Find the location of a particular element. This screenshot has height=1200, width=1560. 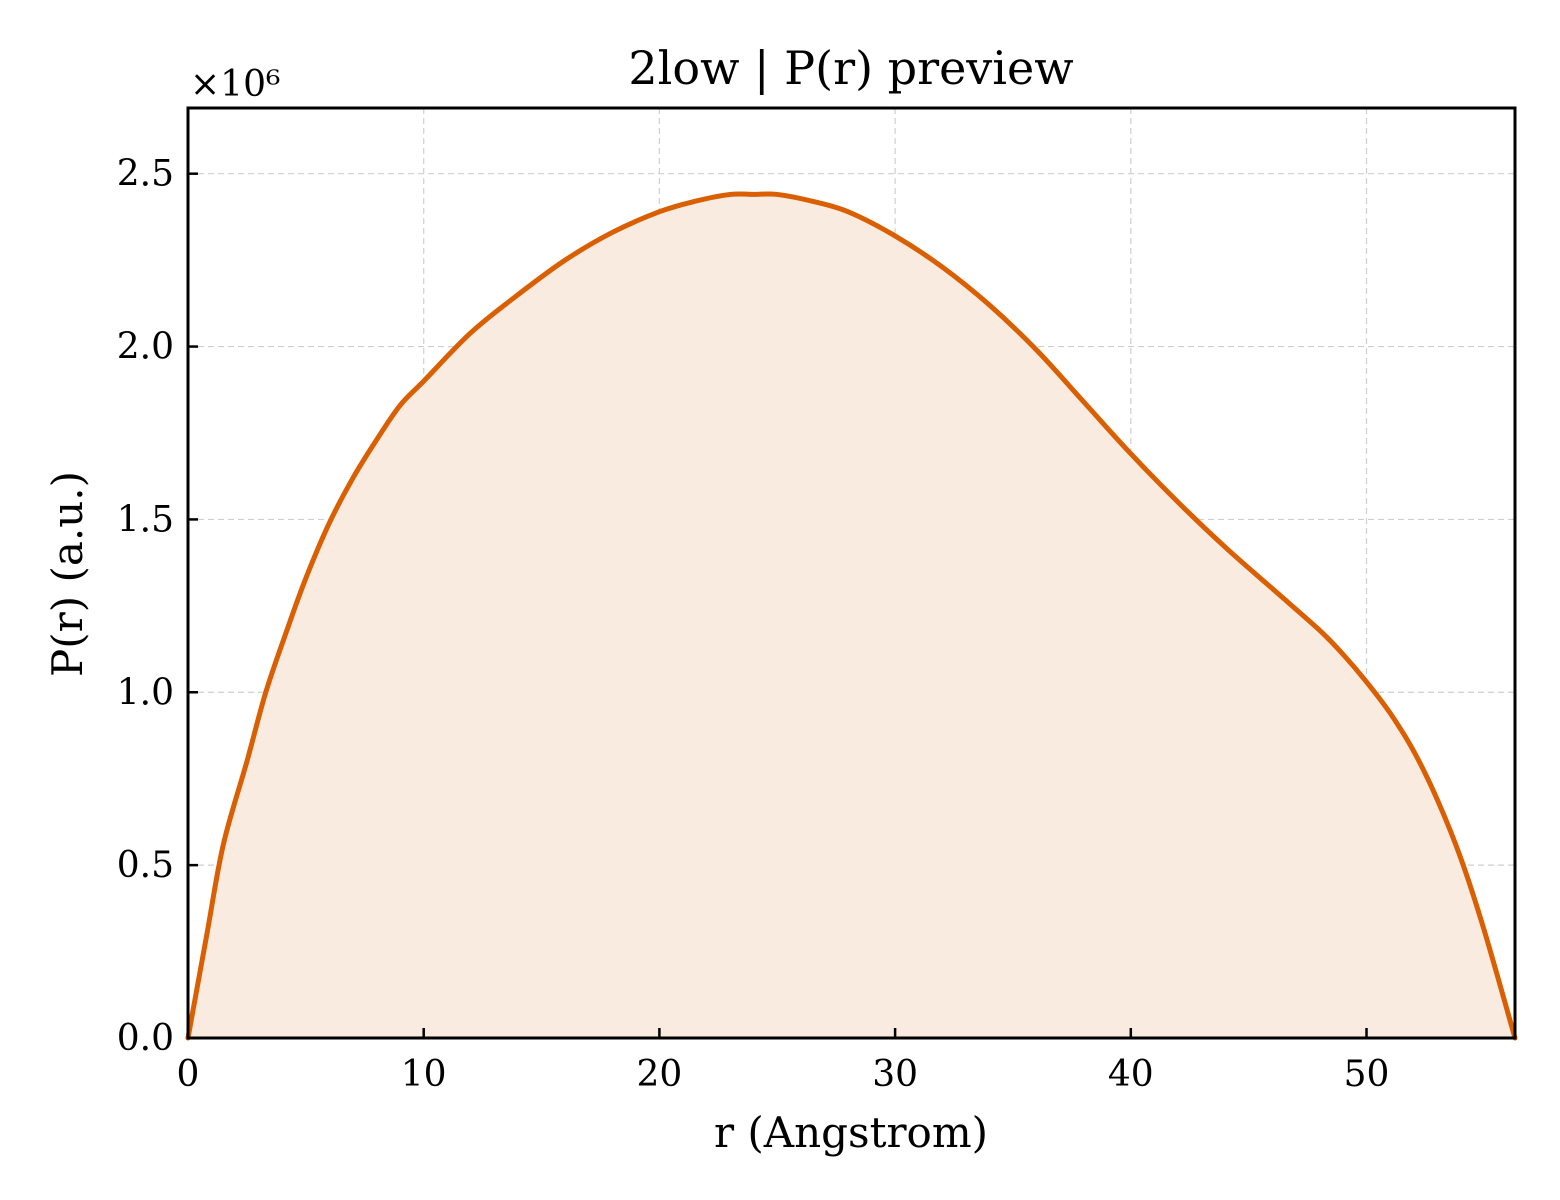

y-tick-label: 2.0 is located at coordinates (145, 347).